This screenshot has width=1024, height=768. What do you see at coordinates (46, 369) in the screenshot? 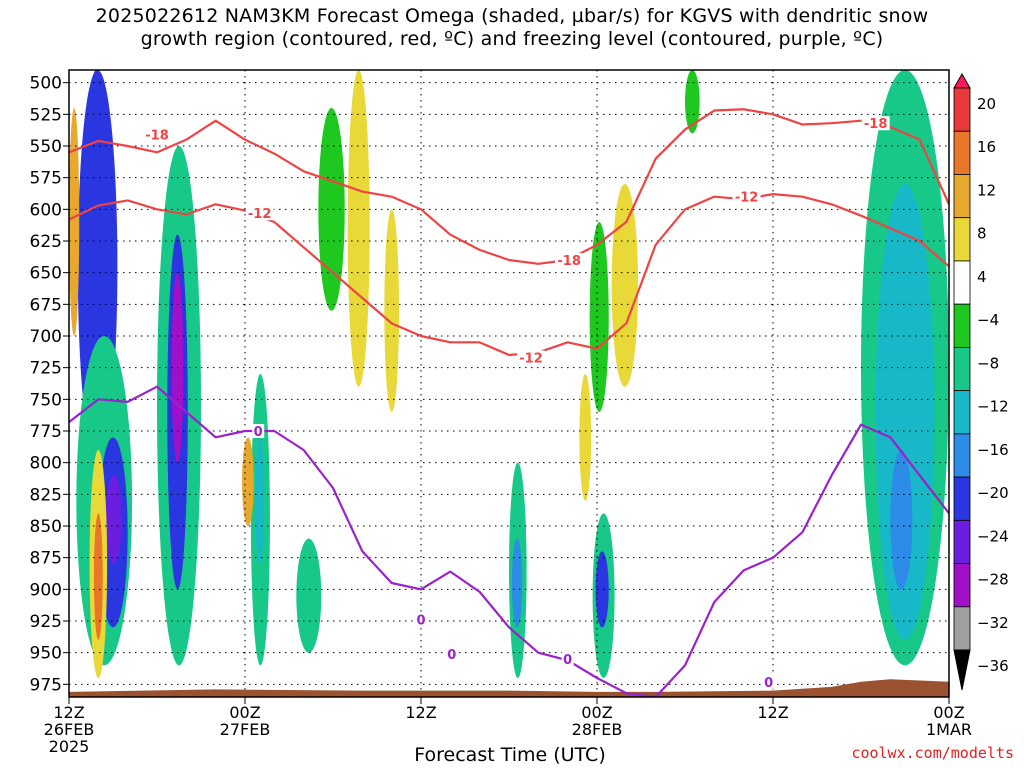
I see `y-tick-label: 725` at bounding box center [46, 369].